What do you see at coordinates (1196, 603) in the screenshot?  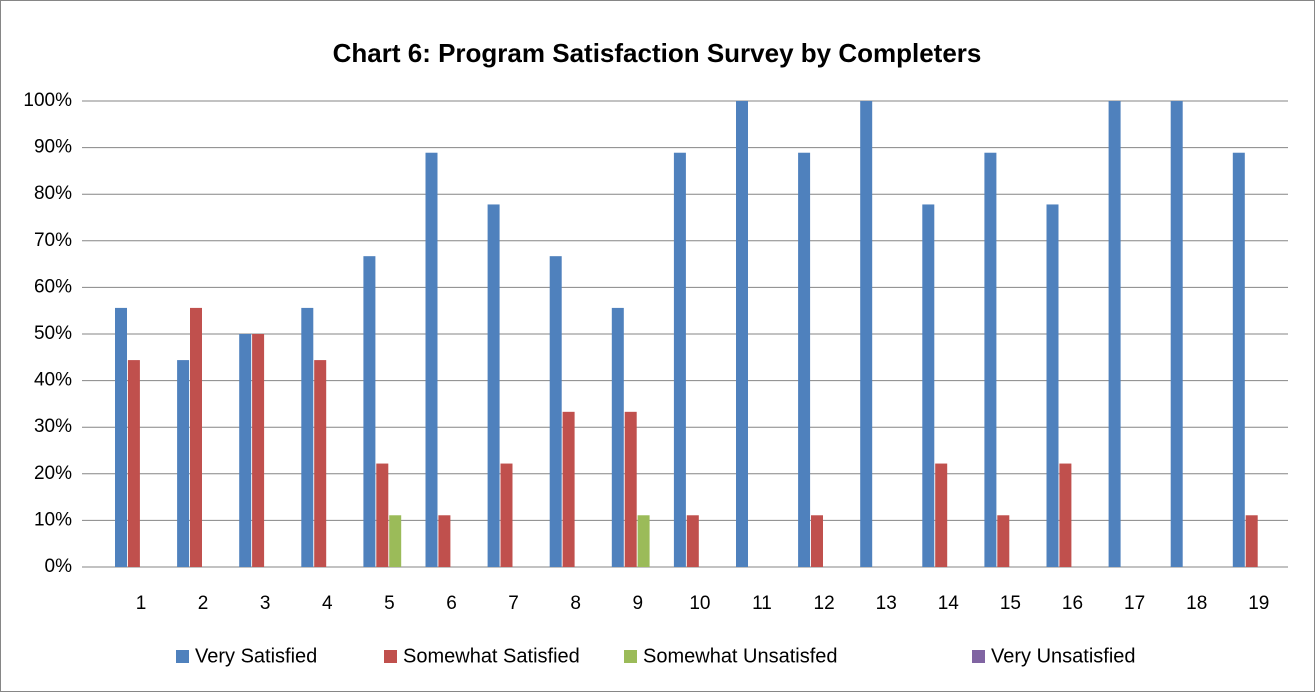 I see `x-tick-label: 18` at bounding box center [1196, 603].